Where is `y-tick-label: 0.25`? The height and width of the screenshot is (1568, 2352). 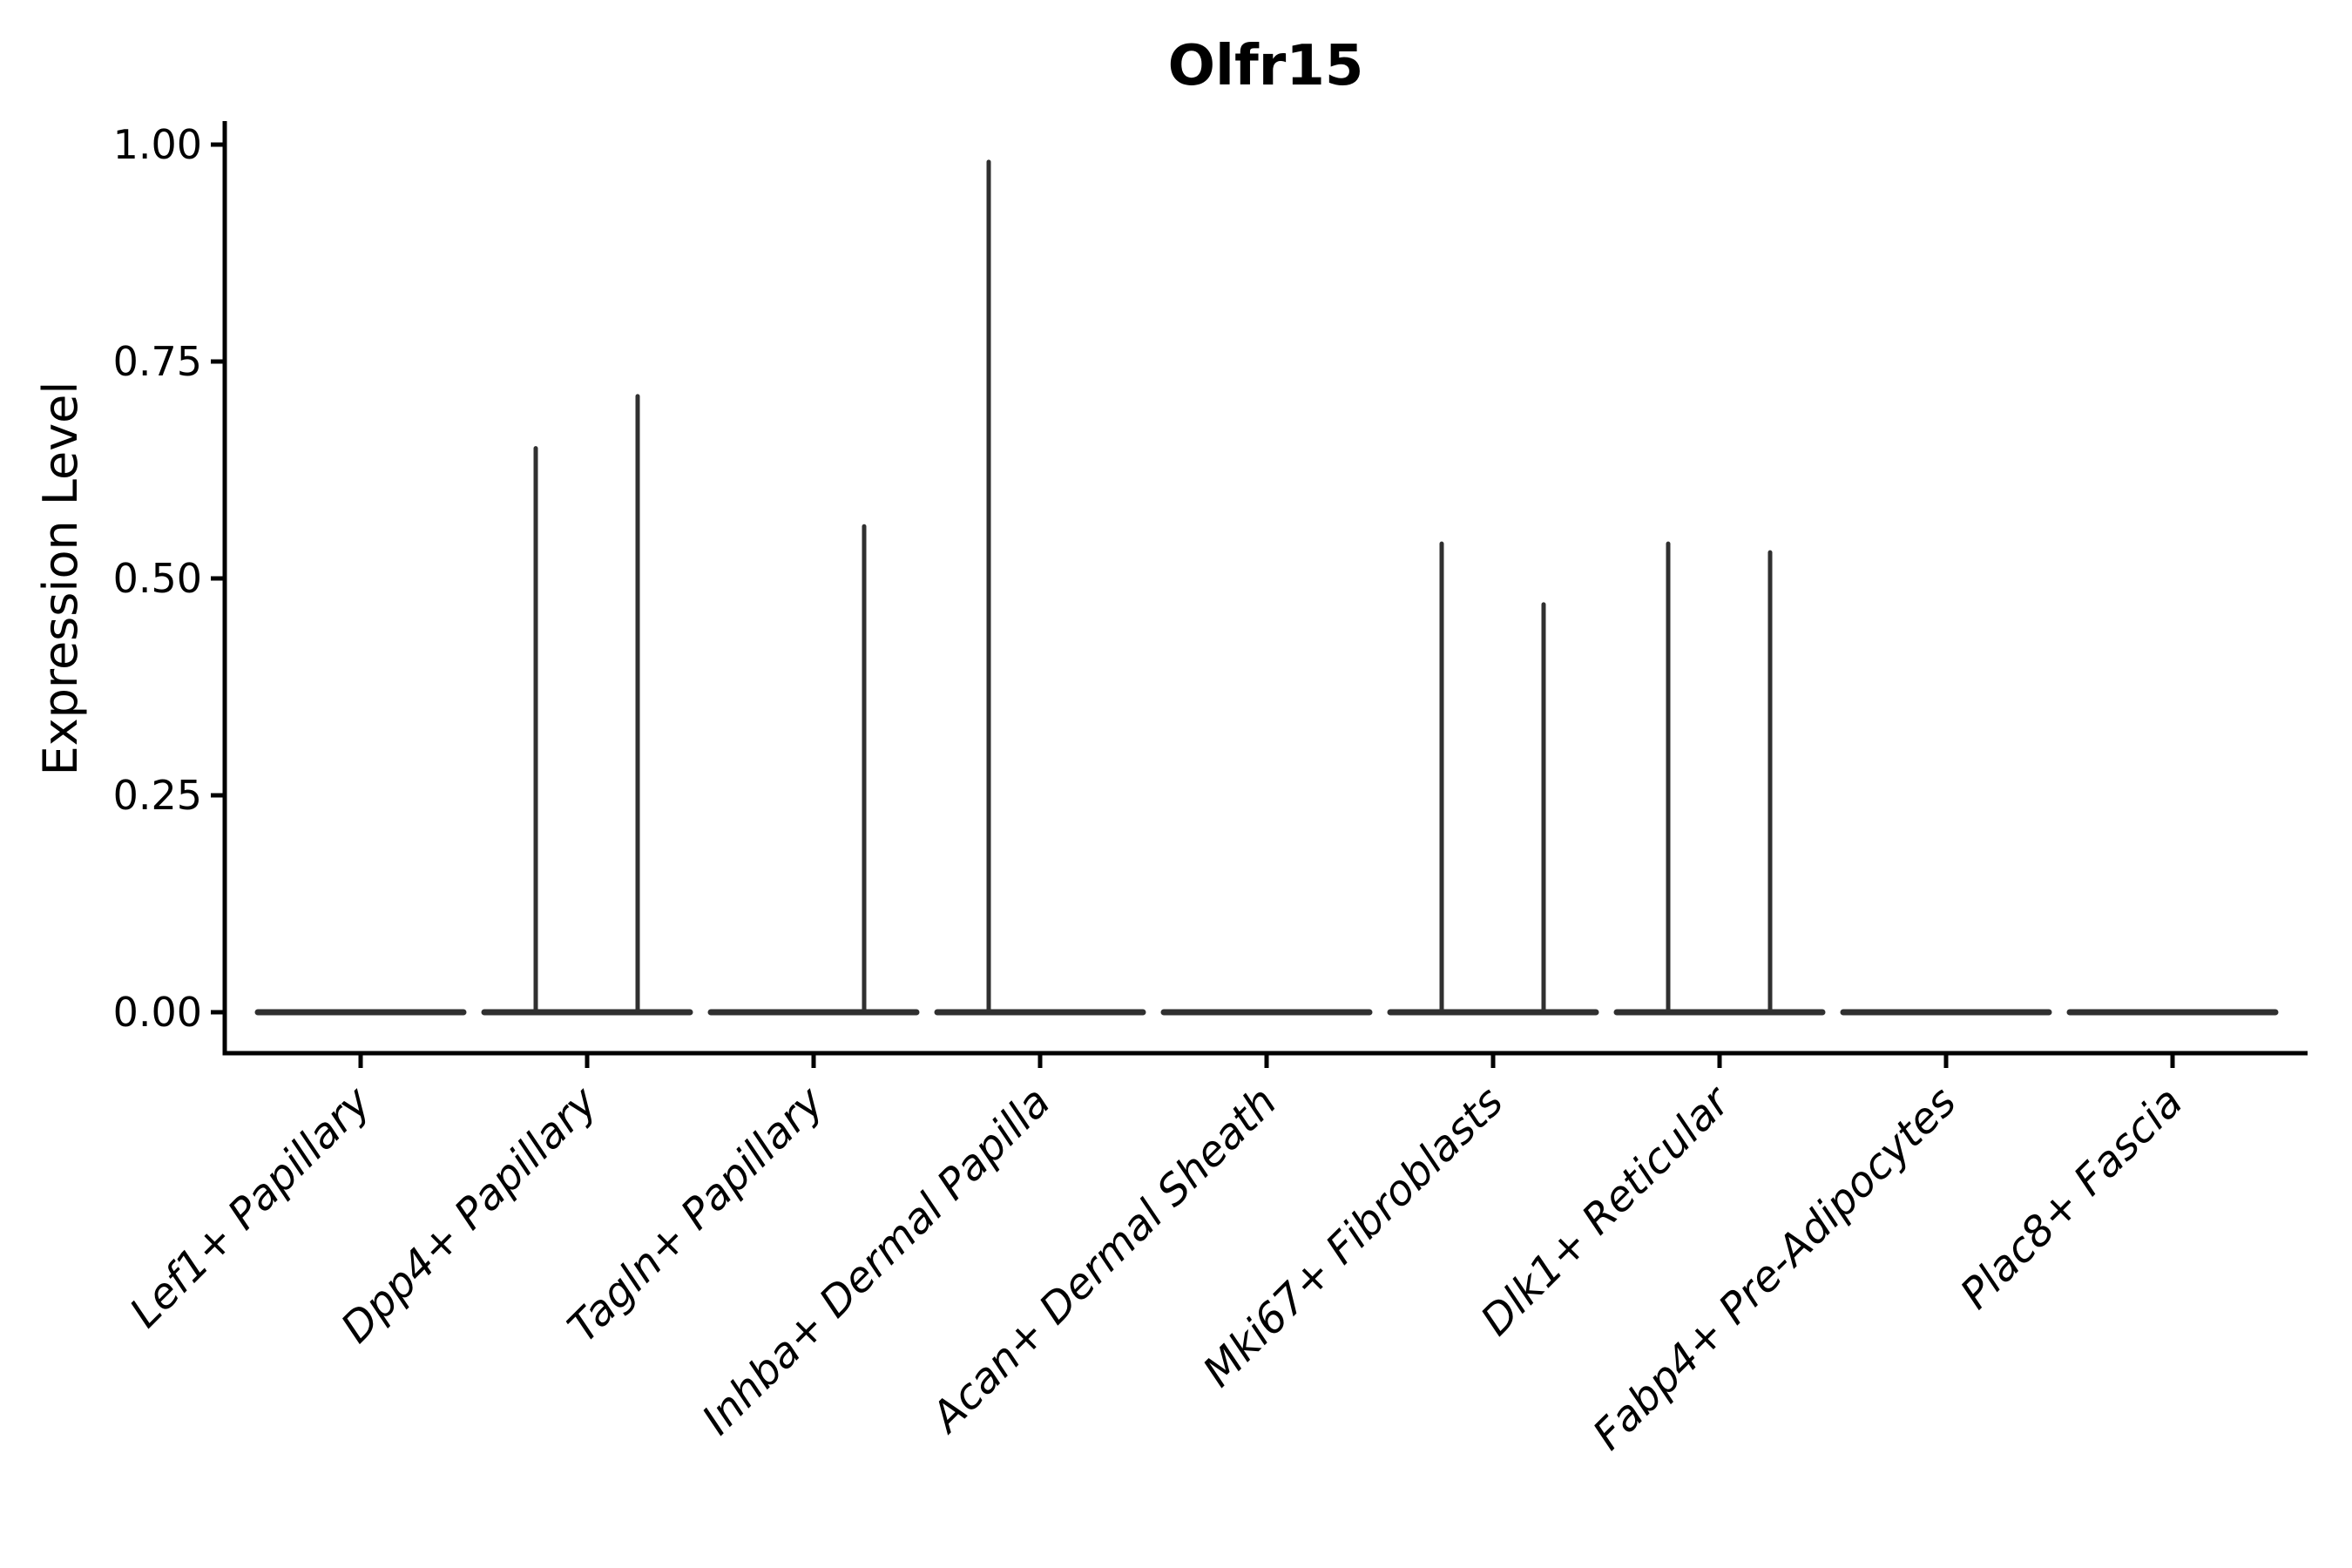 y-tick-label: 0.25 is located at coordinates (157, 795).